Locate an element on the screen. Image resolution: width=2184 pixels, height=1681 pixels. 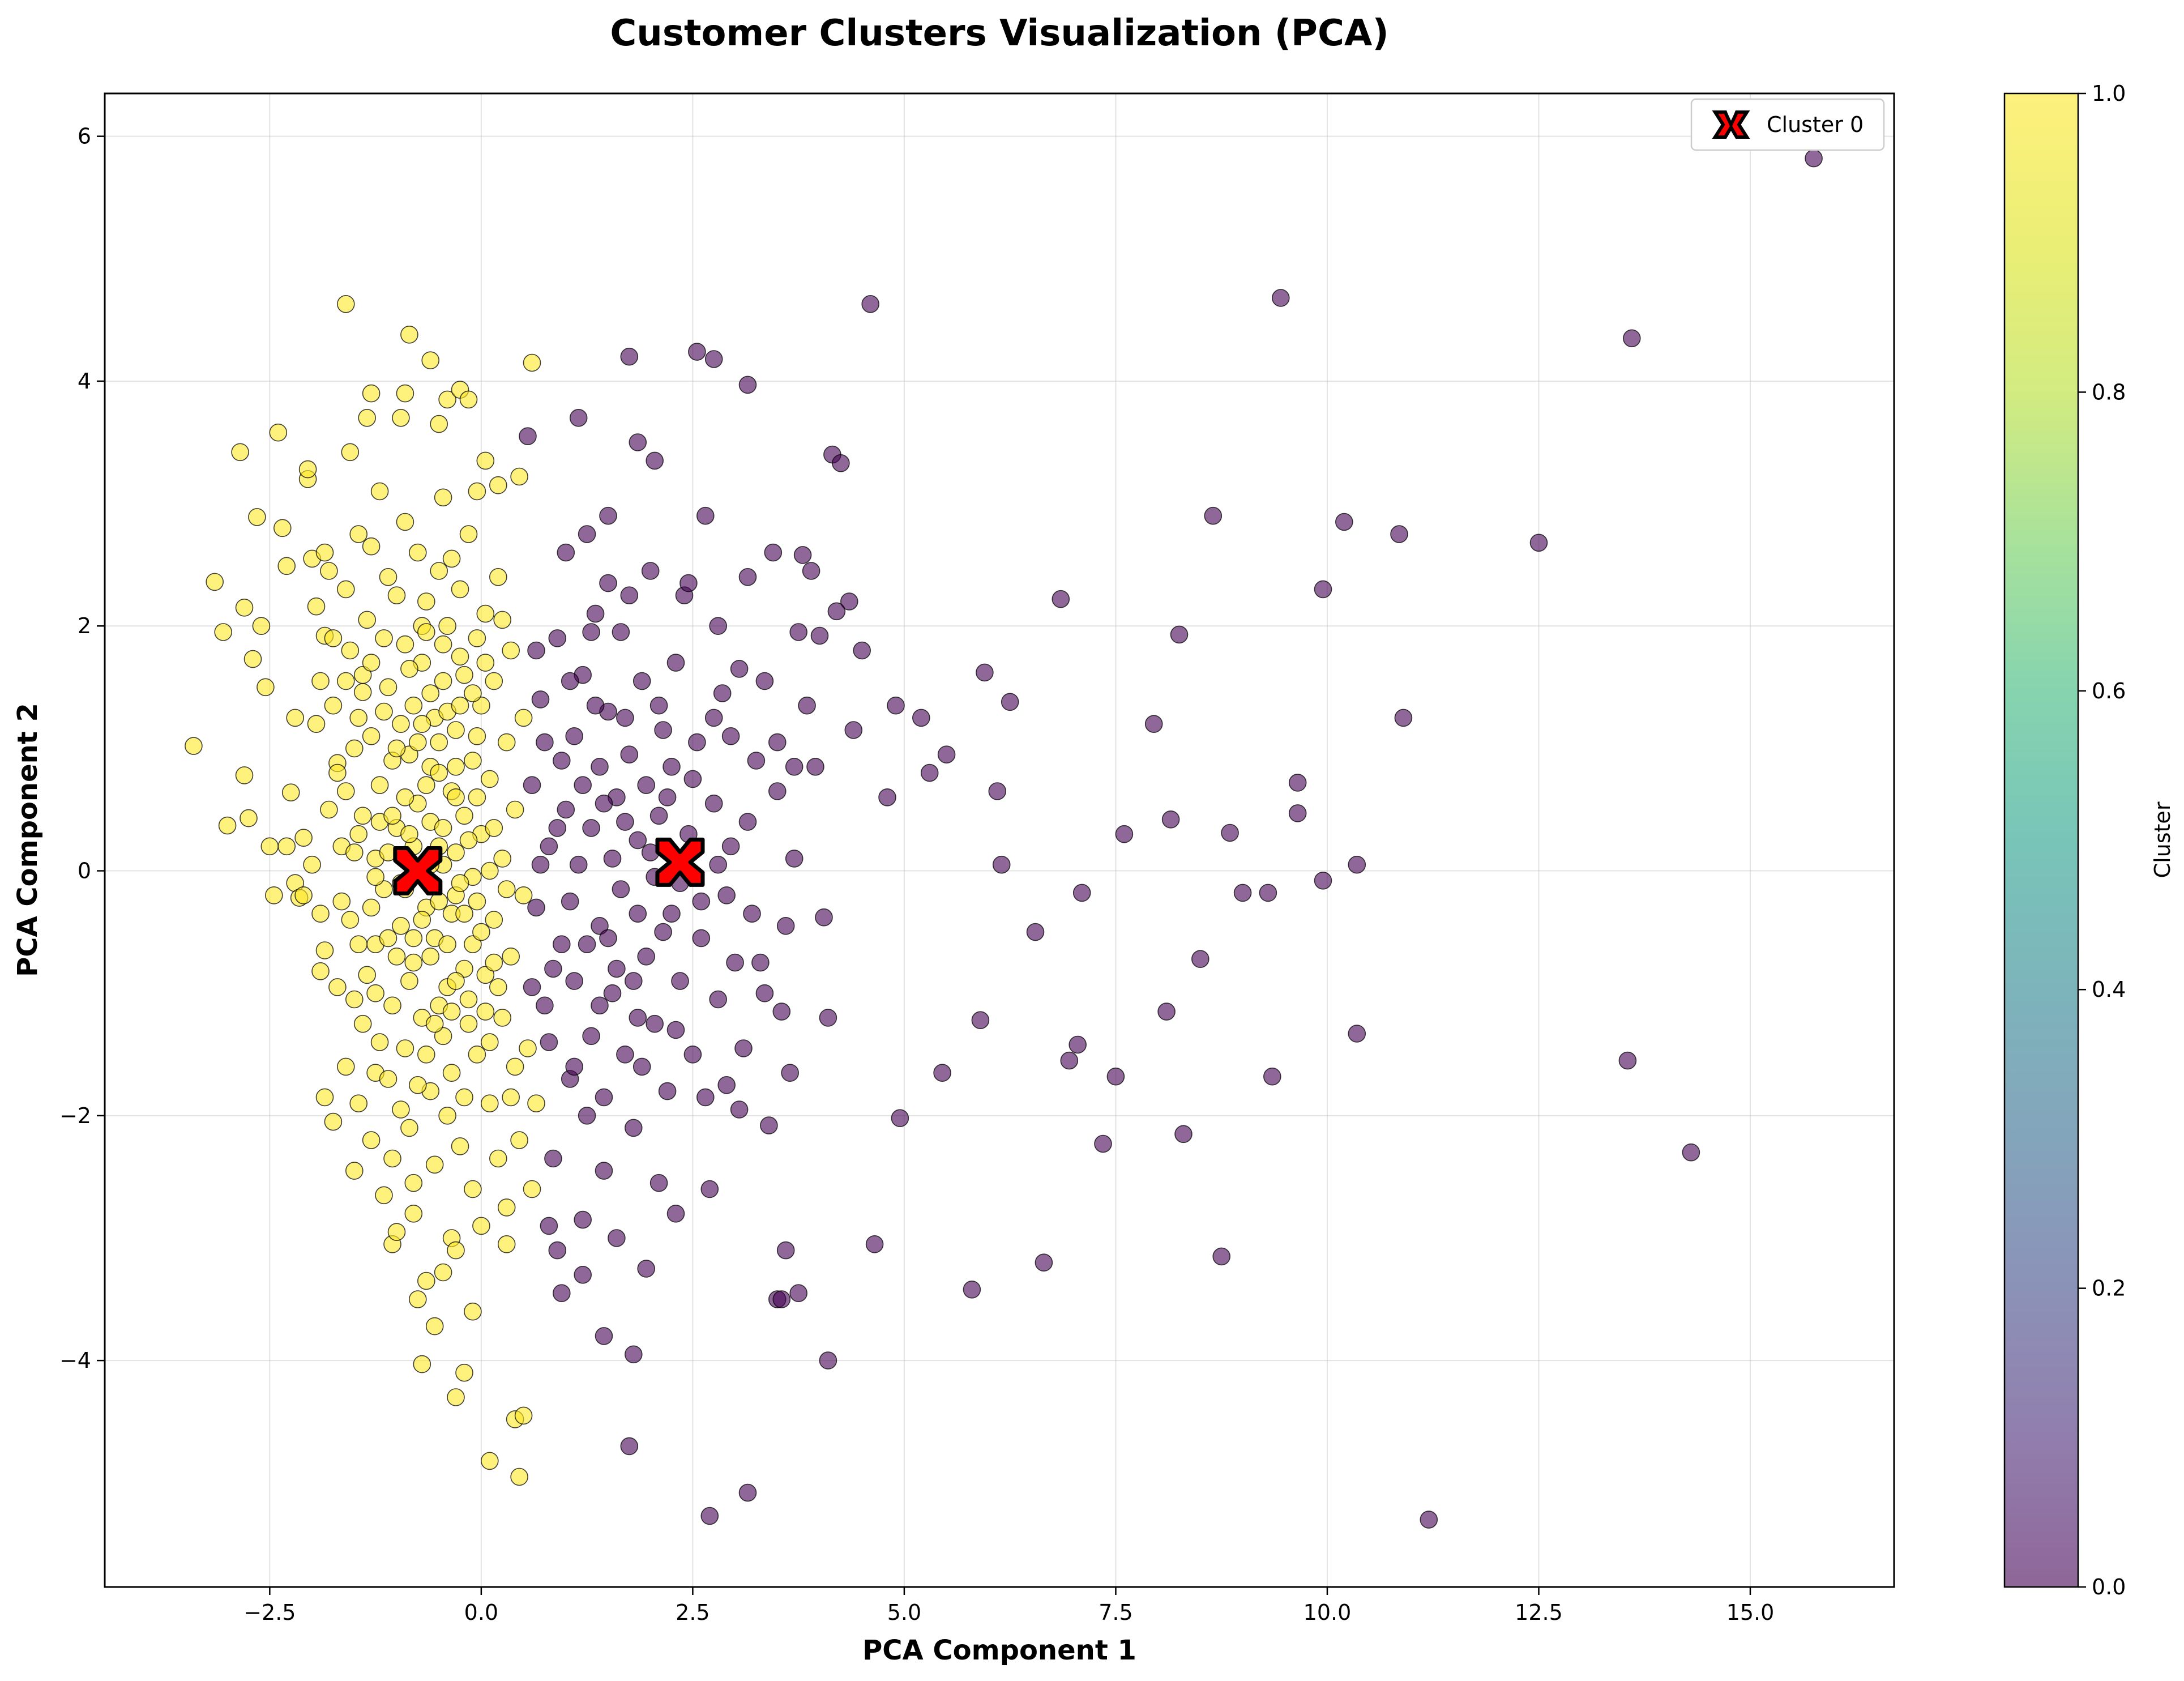
x-tick-label: 5.0 is located at coordinates (904, 1612).